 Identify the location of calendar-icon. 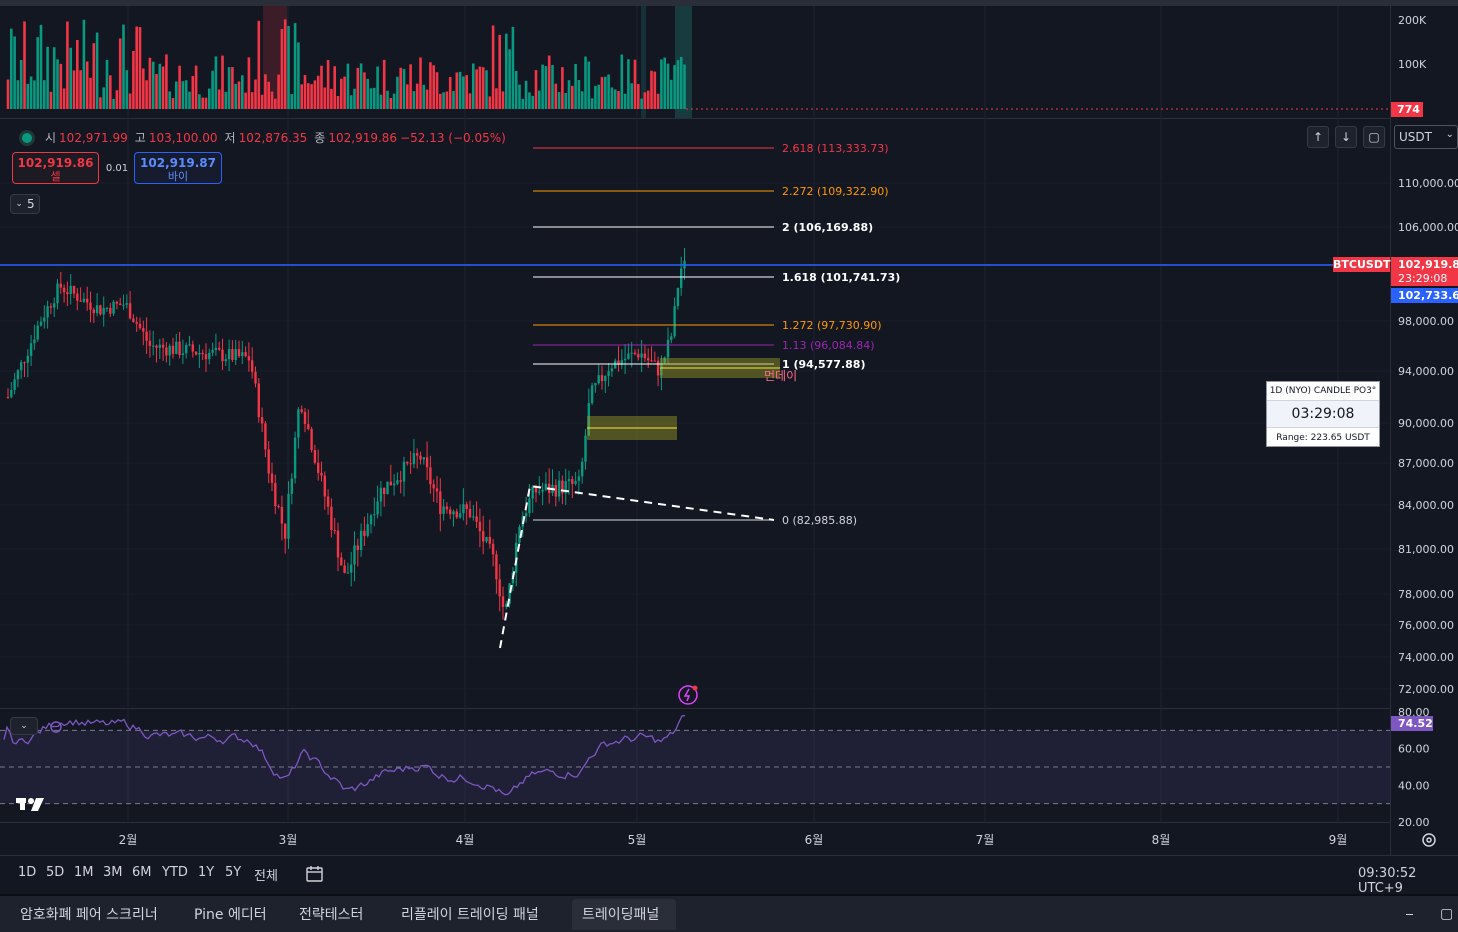
(315, 874).